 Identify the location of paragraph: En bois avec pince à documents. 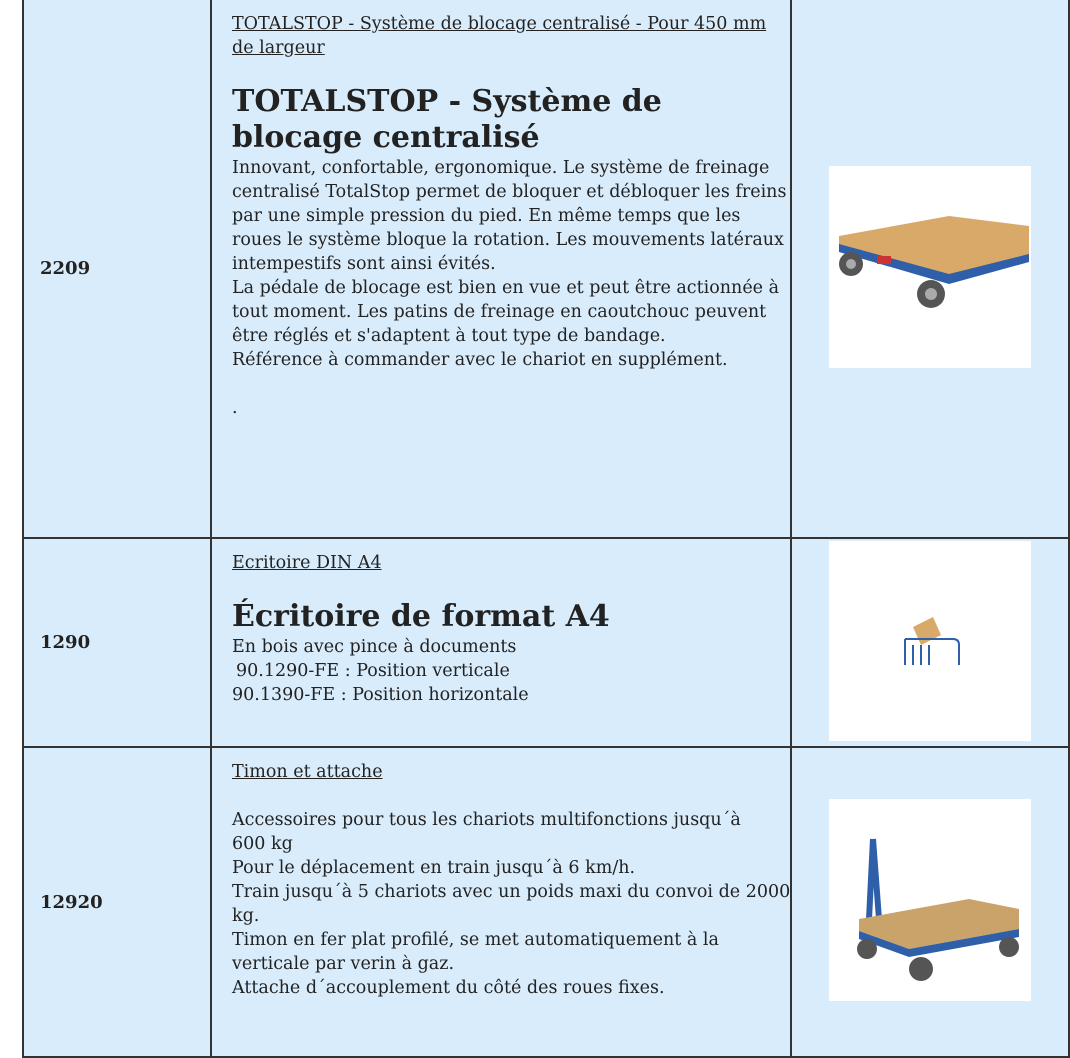
(374, 647).